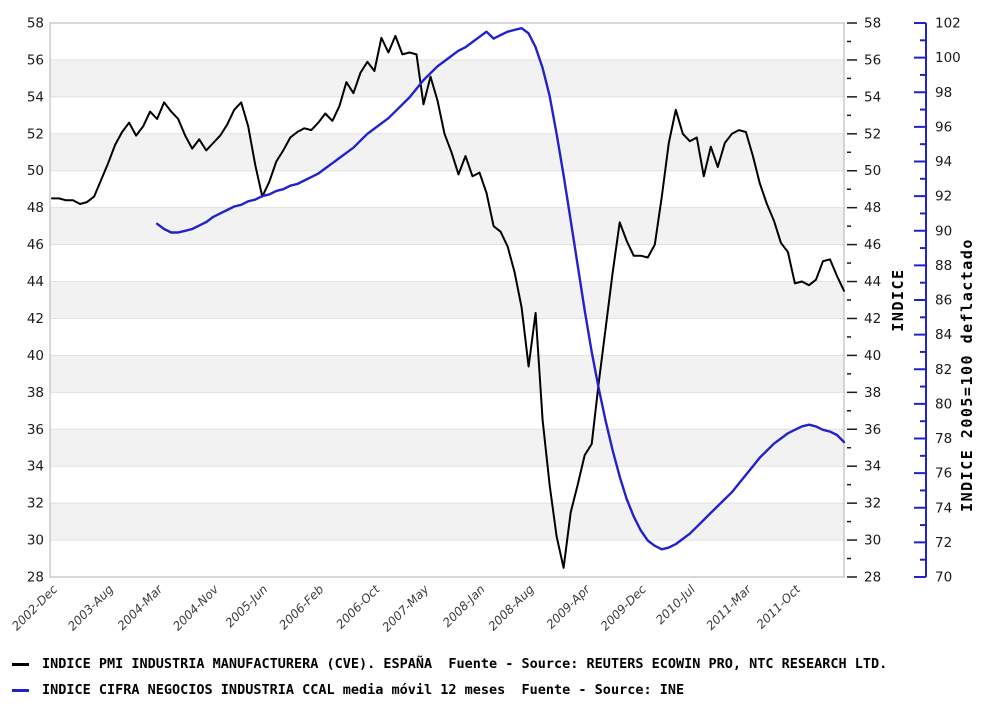 Image resolution: width=988 pixels, height=718 pixels. I want to click on svg-text: 88, so click(943, 266).